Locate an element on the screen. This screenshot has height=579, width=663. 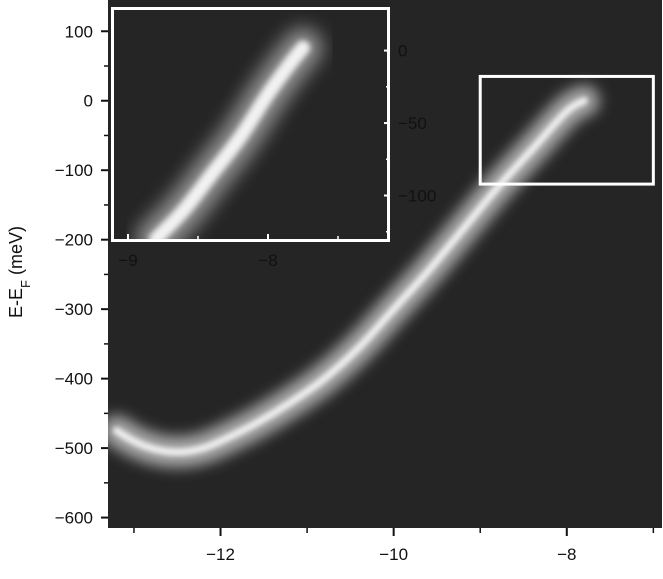
inset-x-tick-label: −8 is located at coordinates (267, 260).